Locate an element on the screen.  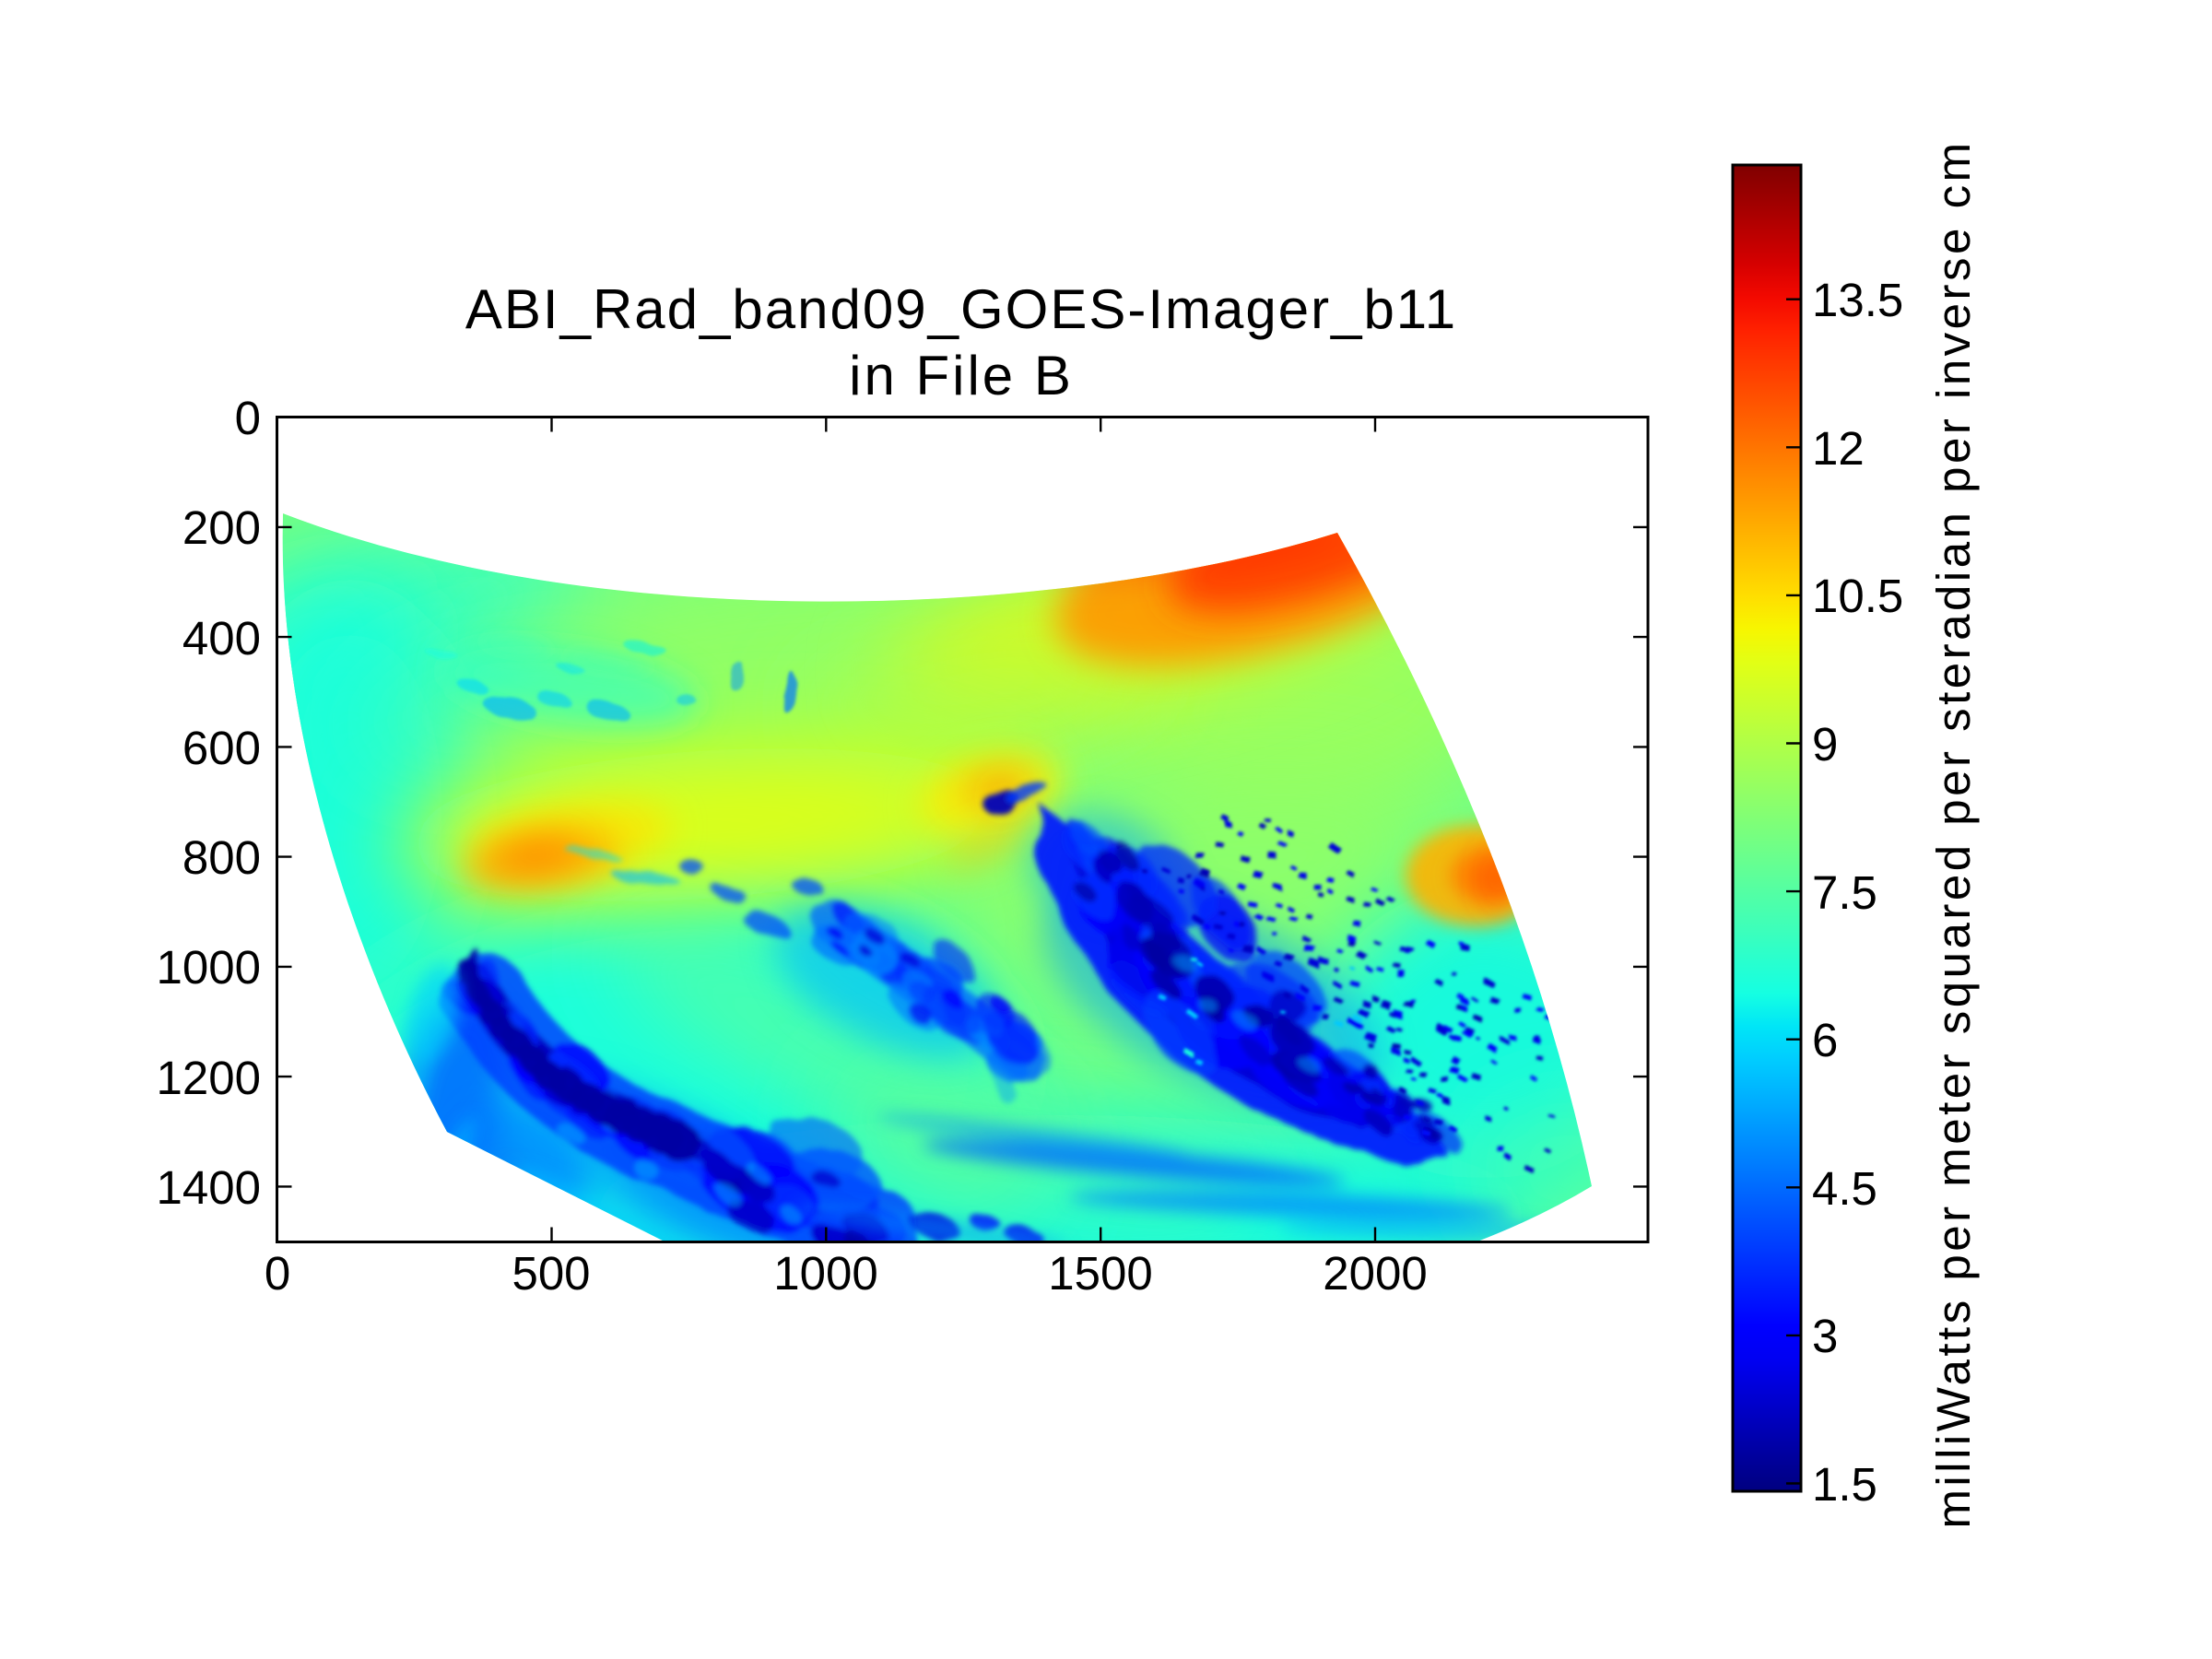
svg-text: 13.5 is located at coordinates (1857, 300).